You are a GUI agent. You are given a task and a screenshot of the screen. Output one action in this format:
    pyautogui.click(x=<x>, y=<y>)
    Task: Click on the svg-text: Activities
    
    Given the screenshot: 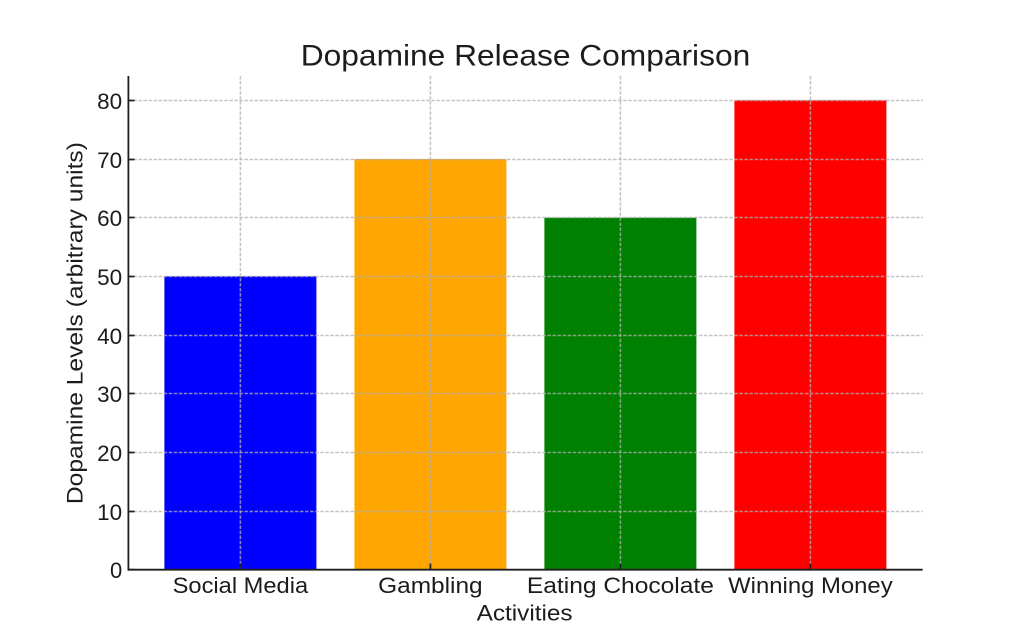 What is the action you would take?
    pyautogui.click(x=525, y=613)
    